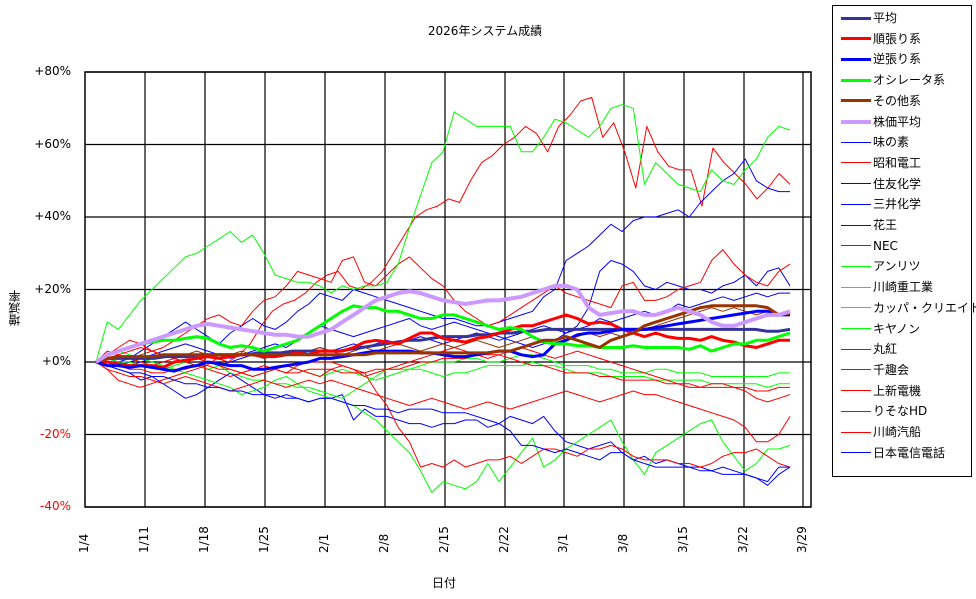 Image resolution: width=976 pixels, height=599 pixels. What do you see at coordinates (15, 308) in the screenshot?
I see `y-axis-label: 増減率` at bounding box center [15, 308].